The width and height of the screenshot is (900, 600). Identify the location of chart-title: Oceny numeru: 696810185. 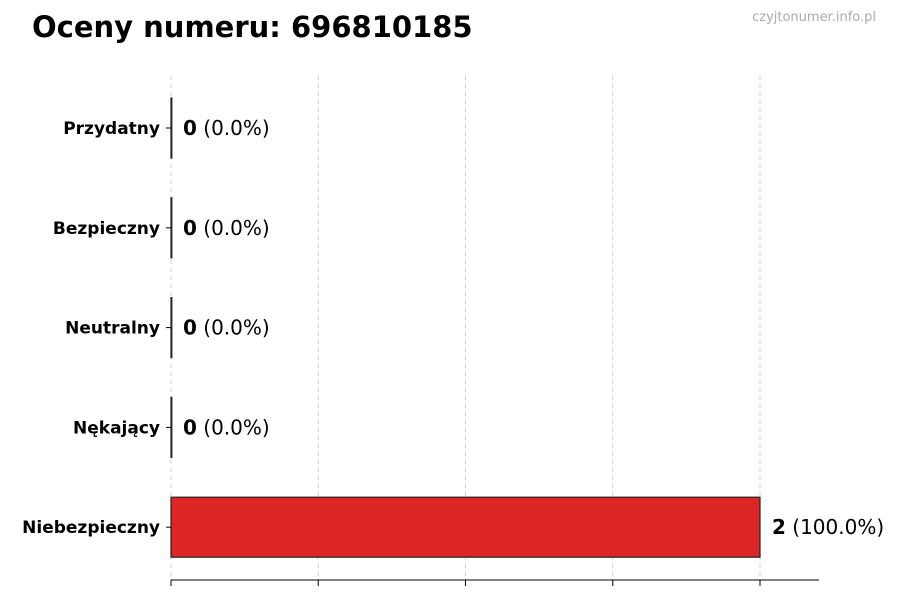
(252, 27).